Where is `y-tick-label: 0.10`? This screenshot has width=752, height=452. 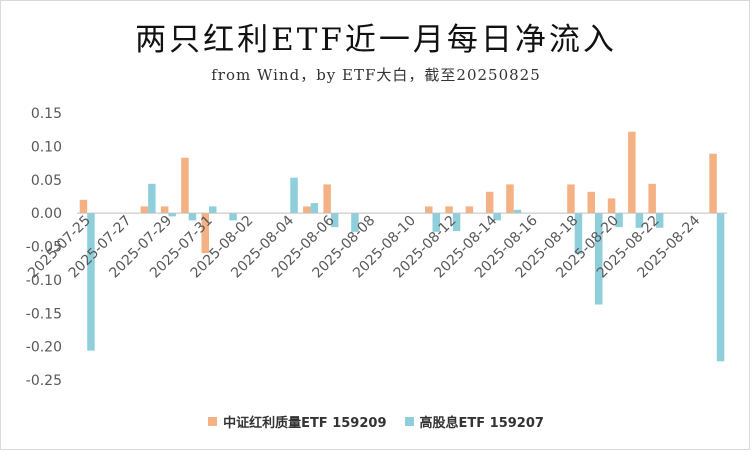 y-tick-label: 0.10 is located at coordinates (46, 147).